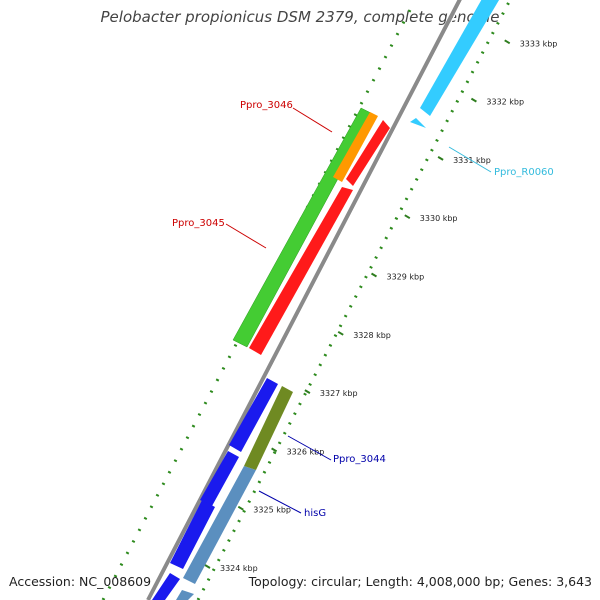 This screenshot has width=600, height=600. I want to click on tick-label: 3325 kbp, so click(272, 510).